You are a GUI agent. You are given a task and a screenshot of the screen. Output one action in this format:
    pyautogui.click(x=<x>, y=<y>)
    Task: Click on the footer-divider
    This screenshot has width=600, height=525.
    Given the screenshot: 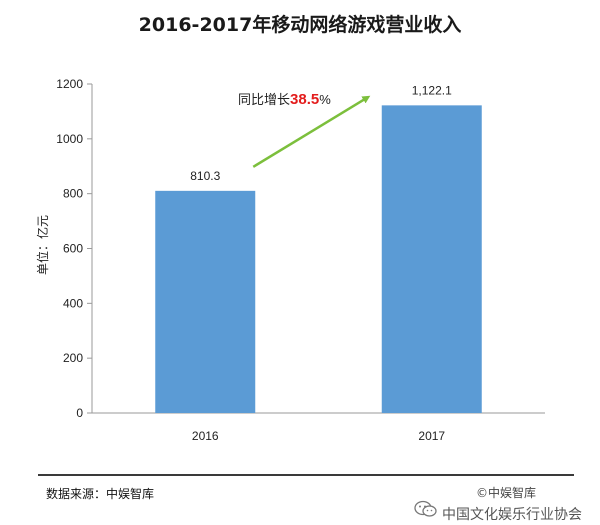 What is the action you would take?
    pyautogui.click(x=306, y=475)
    